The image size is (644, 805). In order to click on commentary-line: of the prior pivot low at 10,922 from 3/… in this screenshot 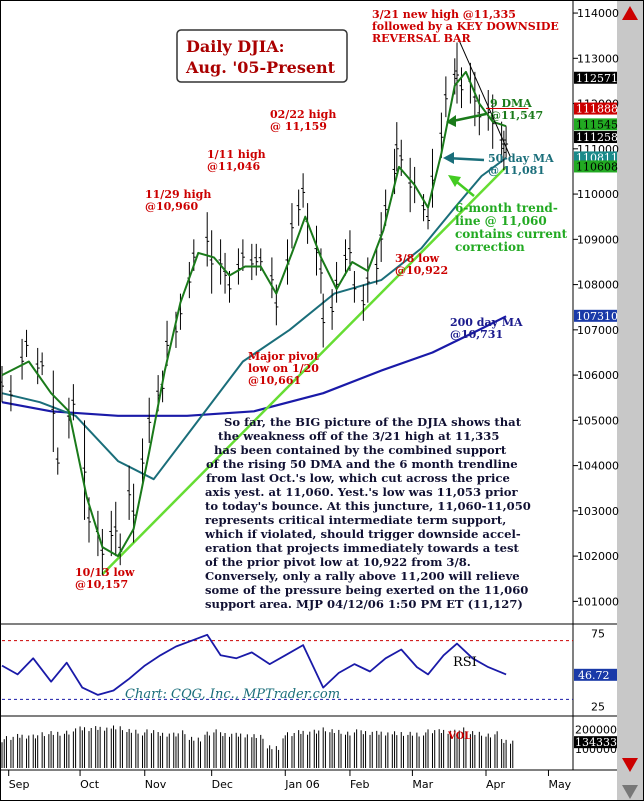, I will do `click(338, 562)`.